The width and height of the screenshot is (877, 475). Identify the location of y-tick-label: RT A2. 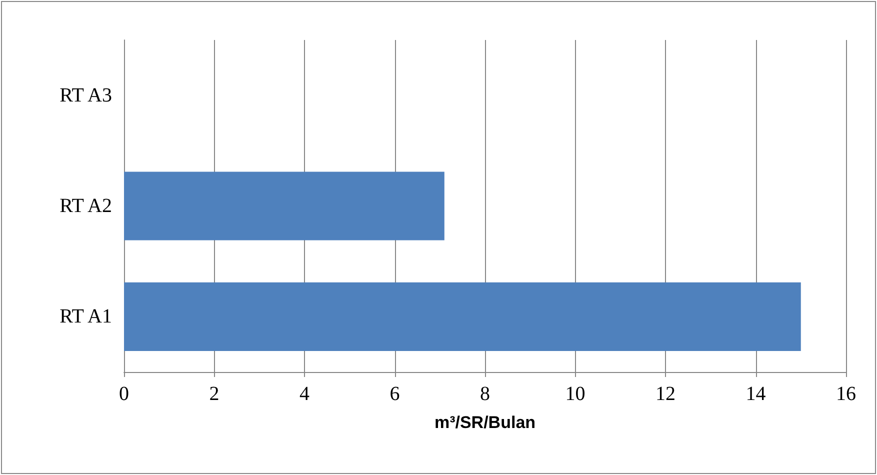
(86, 206).